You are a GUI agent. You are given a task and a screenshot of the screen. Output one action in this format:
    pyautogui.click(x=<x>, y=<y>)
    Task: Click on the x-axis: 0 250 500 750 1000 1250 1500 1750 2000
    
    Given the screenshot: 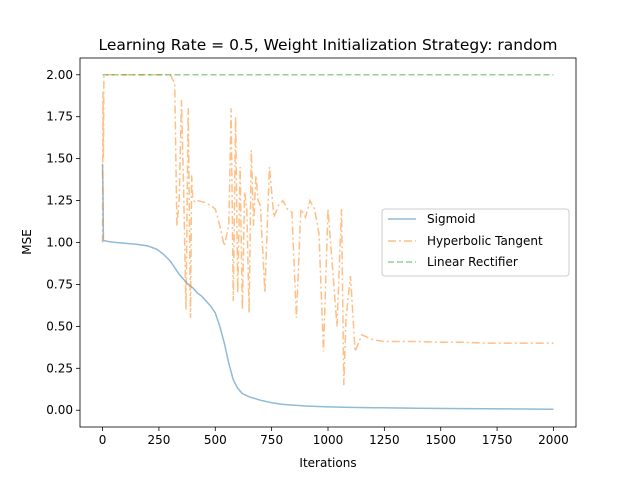 What is the action you would take?
    pyautogui.click(x=334, y=437)
    